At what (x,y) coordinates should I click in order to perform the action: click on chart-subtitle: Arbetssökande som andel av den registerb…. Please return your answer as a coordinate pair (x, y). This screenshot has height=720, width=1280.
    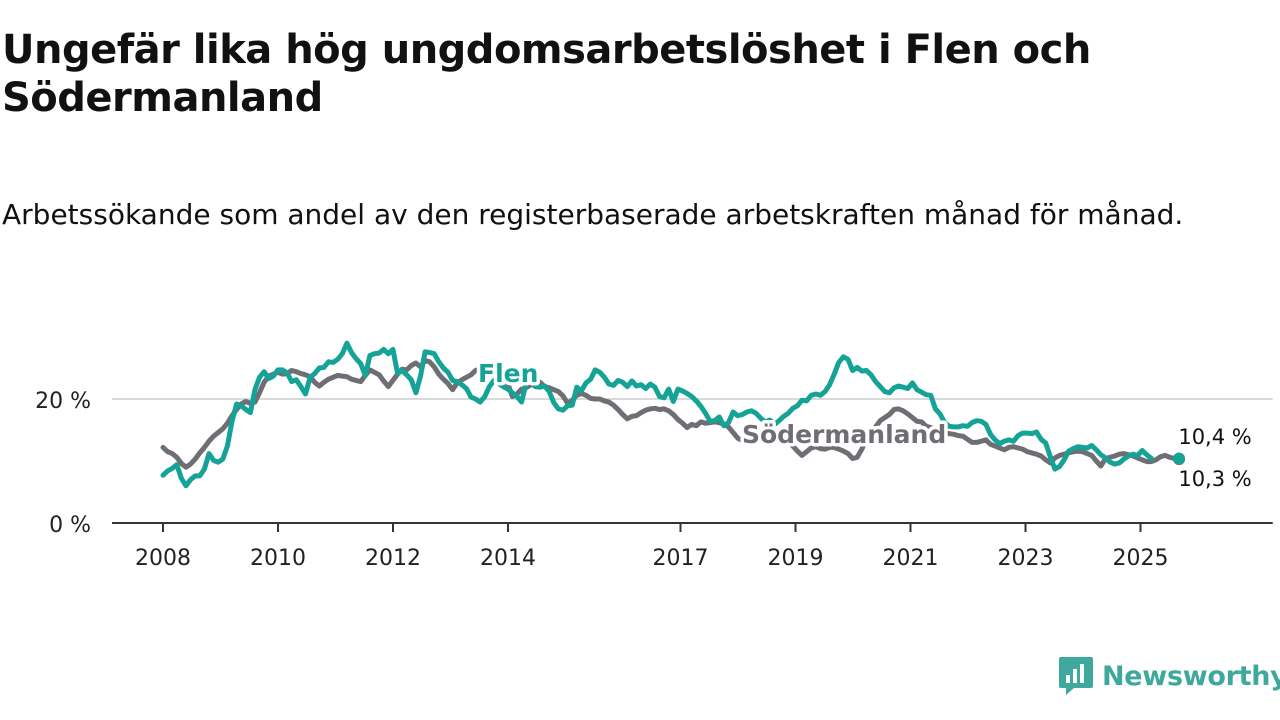
    Looking at the image, I should click on (593, 214).